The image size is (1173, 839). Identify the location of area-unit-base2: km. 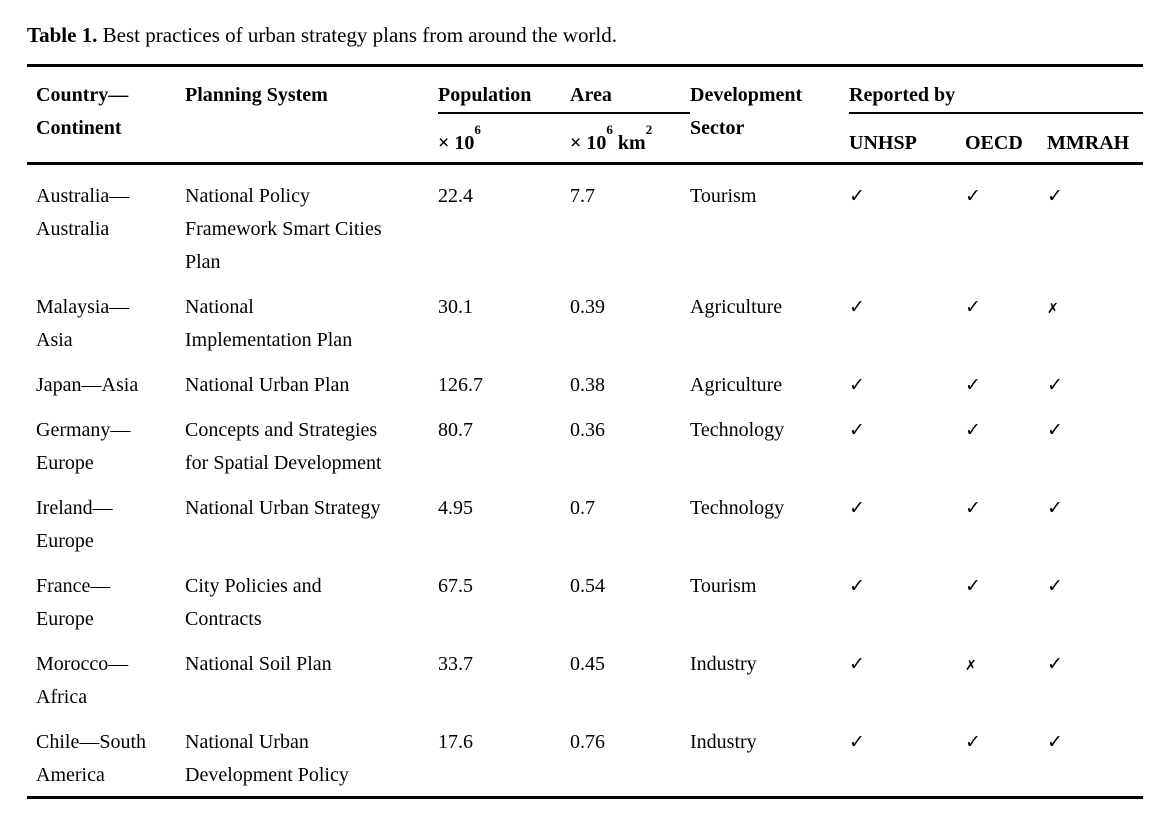
(629, 143).